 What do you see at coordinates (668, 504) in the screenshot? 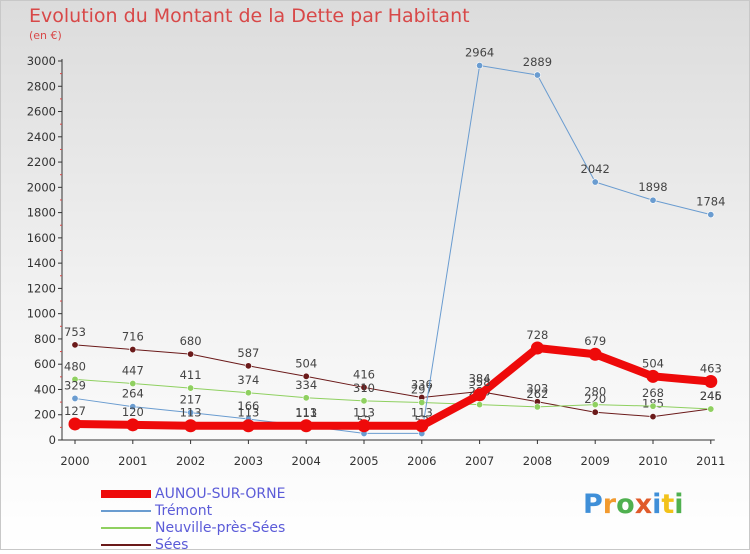
I see `logo-letter: t` at bounding box center [668, 504].